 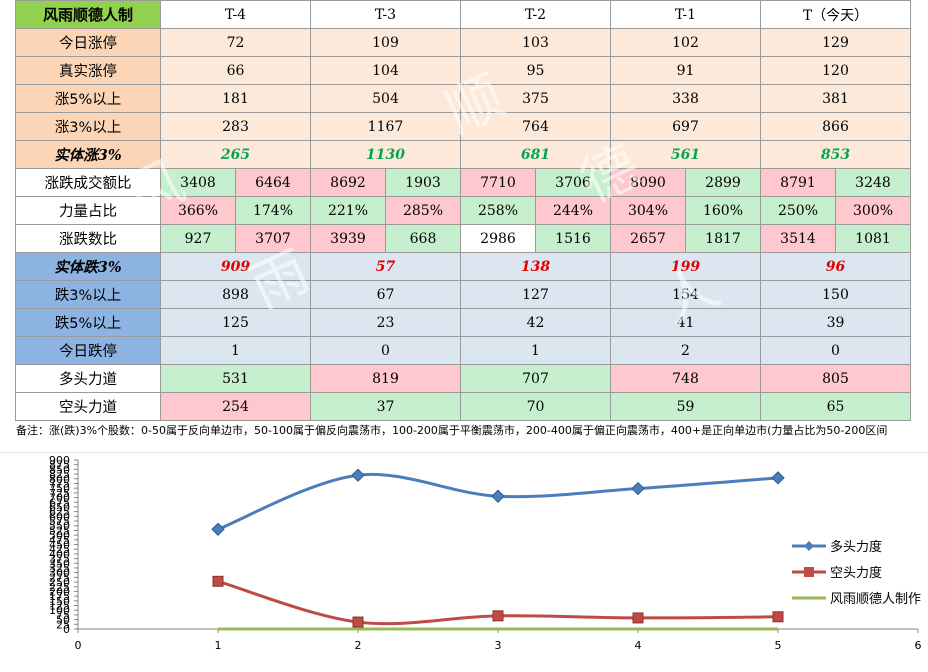 What do you see at coordinates (463, 126) in the screenshot?
I see `table-row: 涨3%以上 283 1167 764 697 866` at bounding box center [463, 126].